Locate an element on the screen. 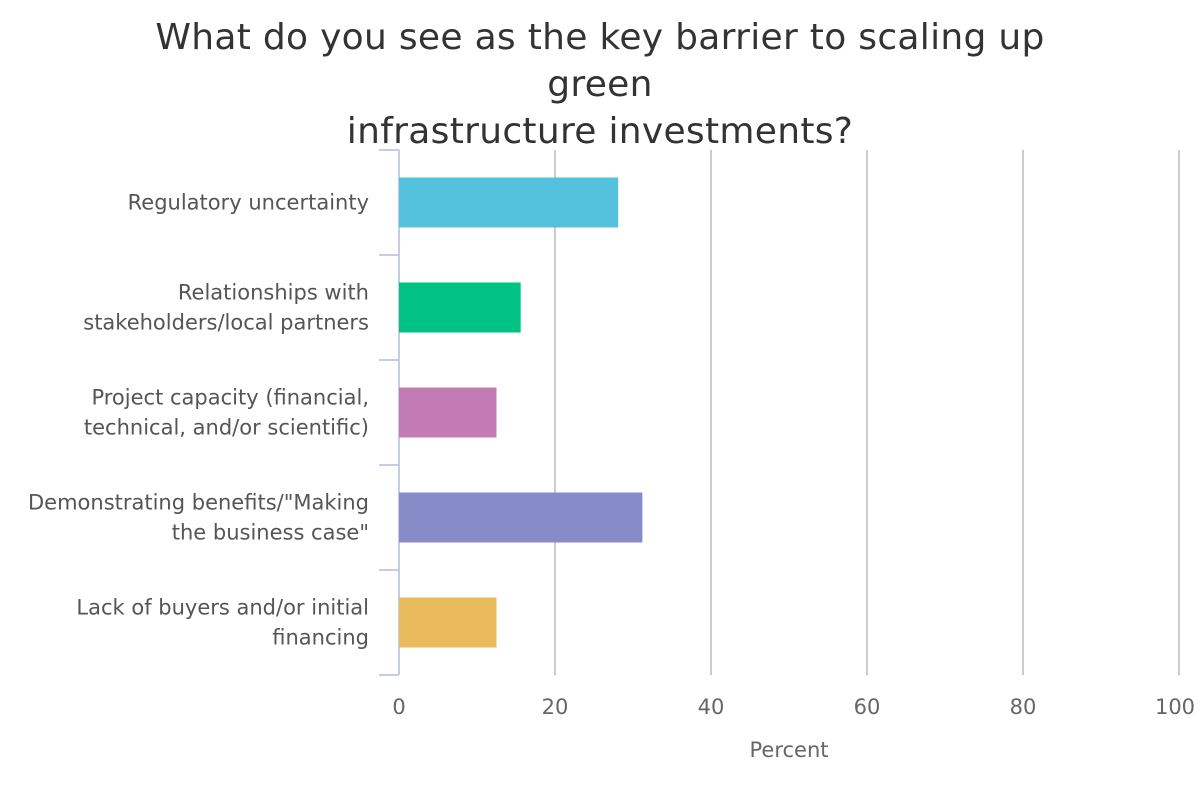  category-label-line: the business case" is located at coordinates (270, 533).